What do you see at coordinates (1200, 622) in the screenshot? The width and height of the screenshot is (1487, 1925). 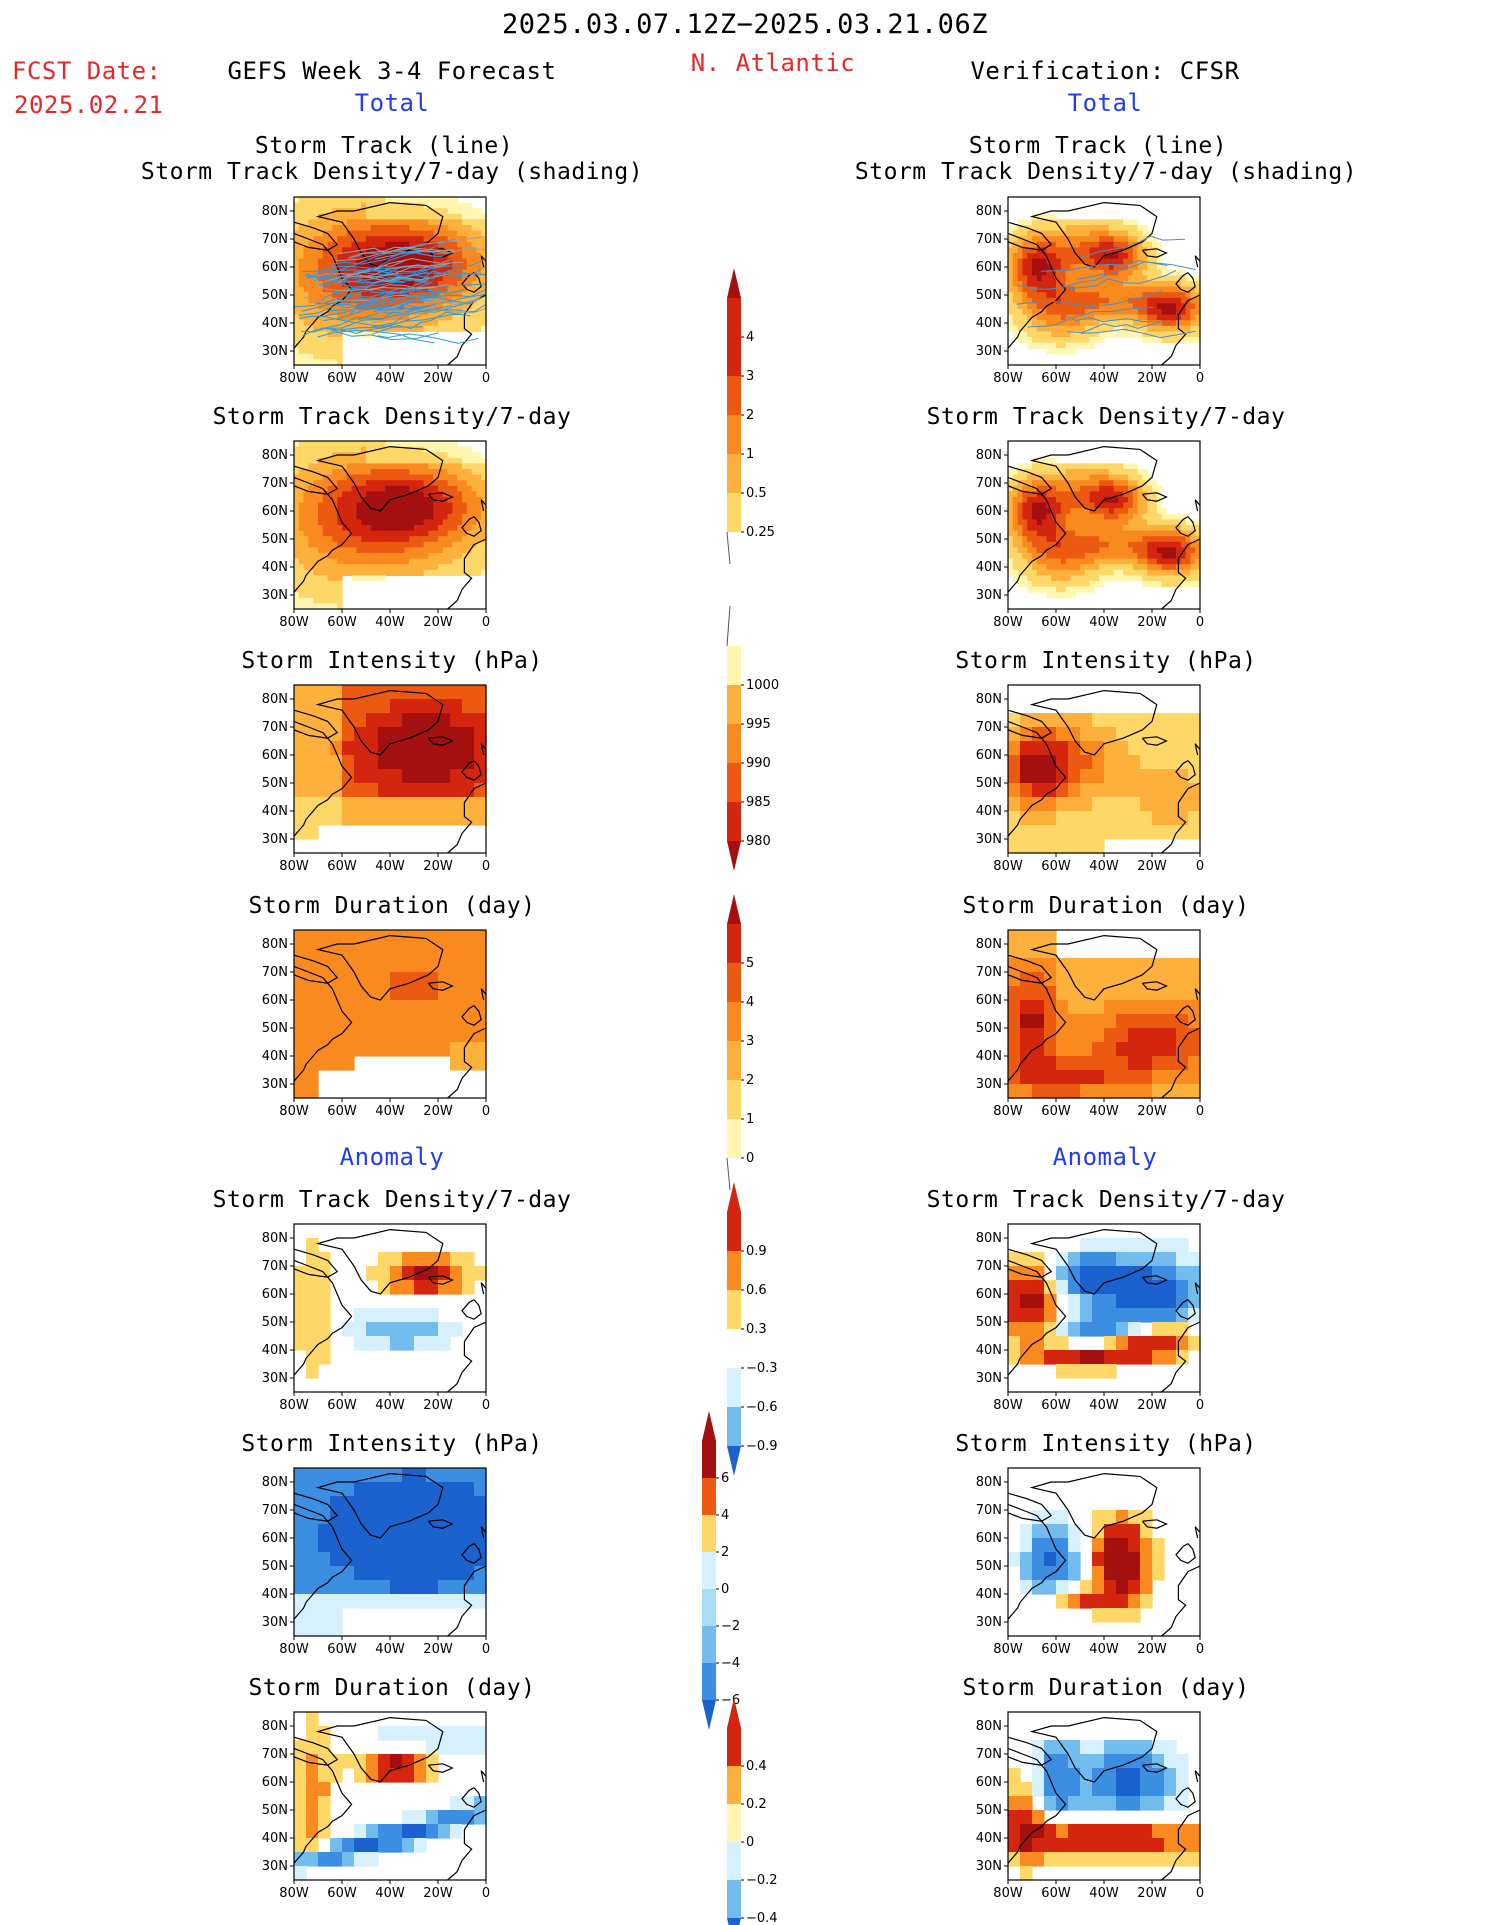 I see `lon-tick-label: 0` at bounding box center [1200, 622].